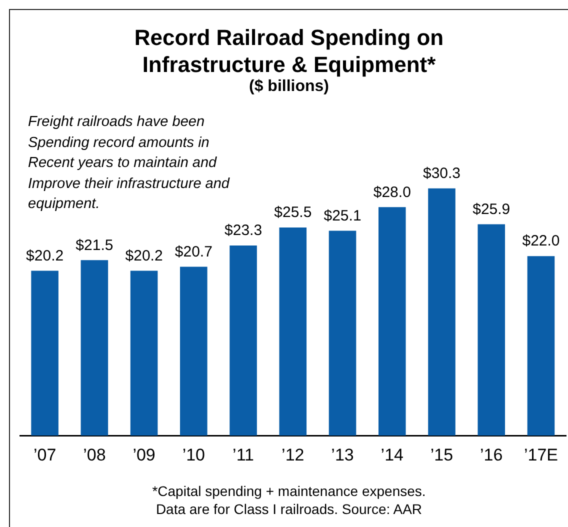 This screenshot has height=527, width=568. What do you see at coordinates (541, 454) in the screenshot?
I see `x-tick-label: ’17E` at bounding box center [541, 454].